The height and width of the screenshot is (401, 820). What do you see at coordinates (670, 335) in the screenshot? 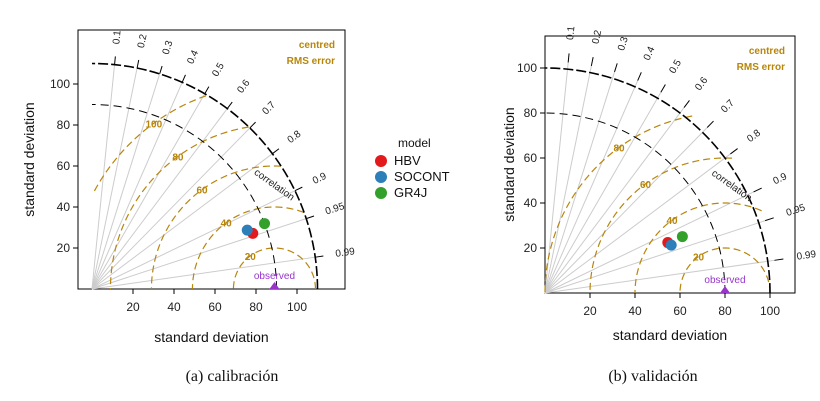
I see `x-axis-label: standard deviation` at bounding box center [670, 335].